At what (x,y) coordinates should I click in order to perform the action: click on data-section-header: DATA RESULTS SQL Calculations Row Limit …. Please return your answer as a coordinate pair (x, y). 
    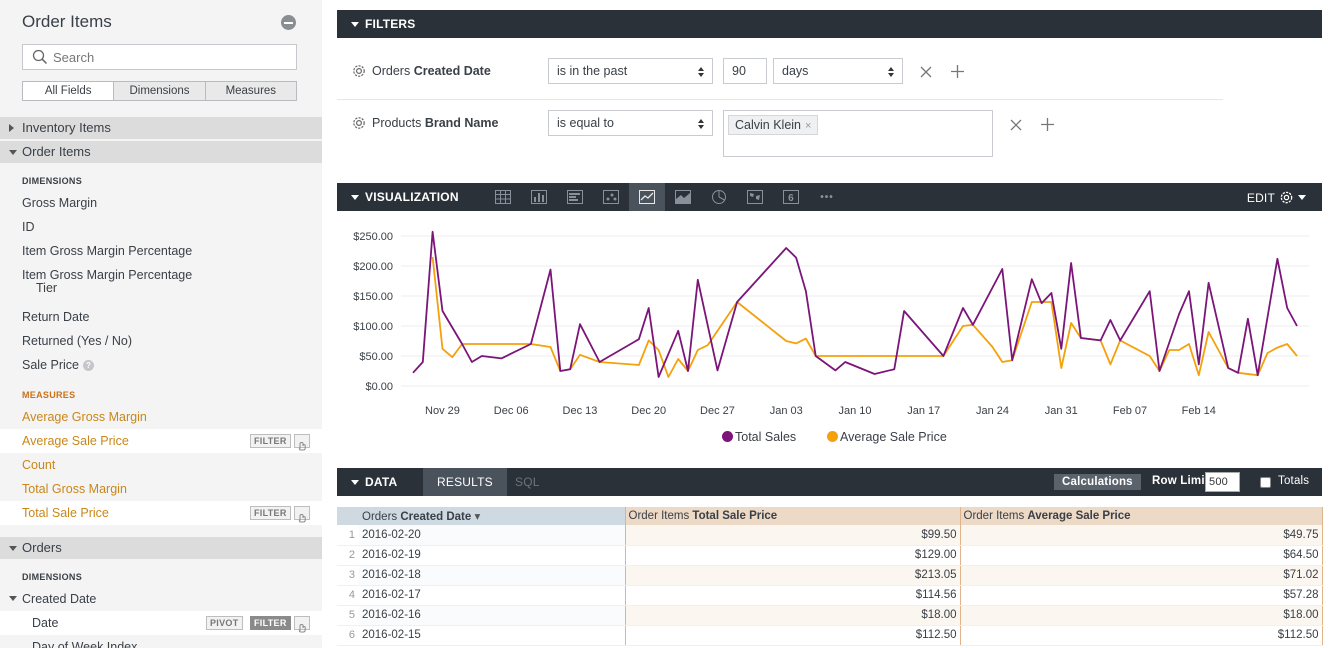
    Looking at the image, I should click on (829, 482).